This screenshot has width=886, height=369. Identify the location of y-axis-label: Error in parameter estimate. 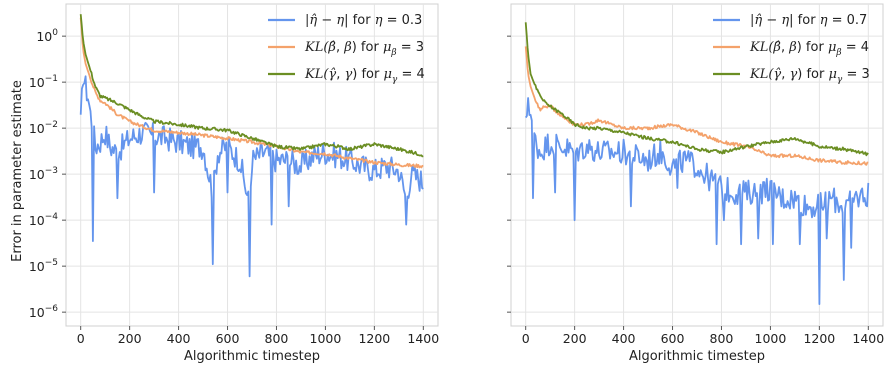
(17, 171).